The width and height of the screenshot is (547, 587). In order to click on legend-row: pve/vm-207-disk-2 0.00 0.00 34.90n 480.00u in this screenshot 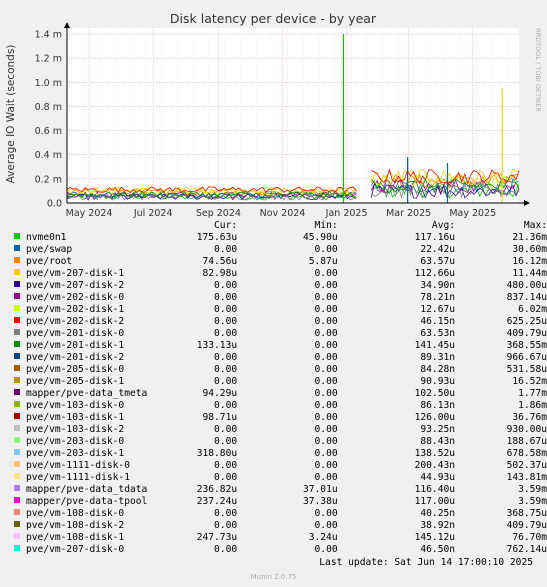, I will do `click(280, 286)`.